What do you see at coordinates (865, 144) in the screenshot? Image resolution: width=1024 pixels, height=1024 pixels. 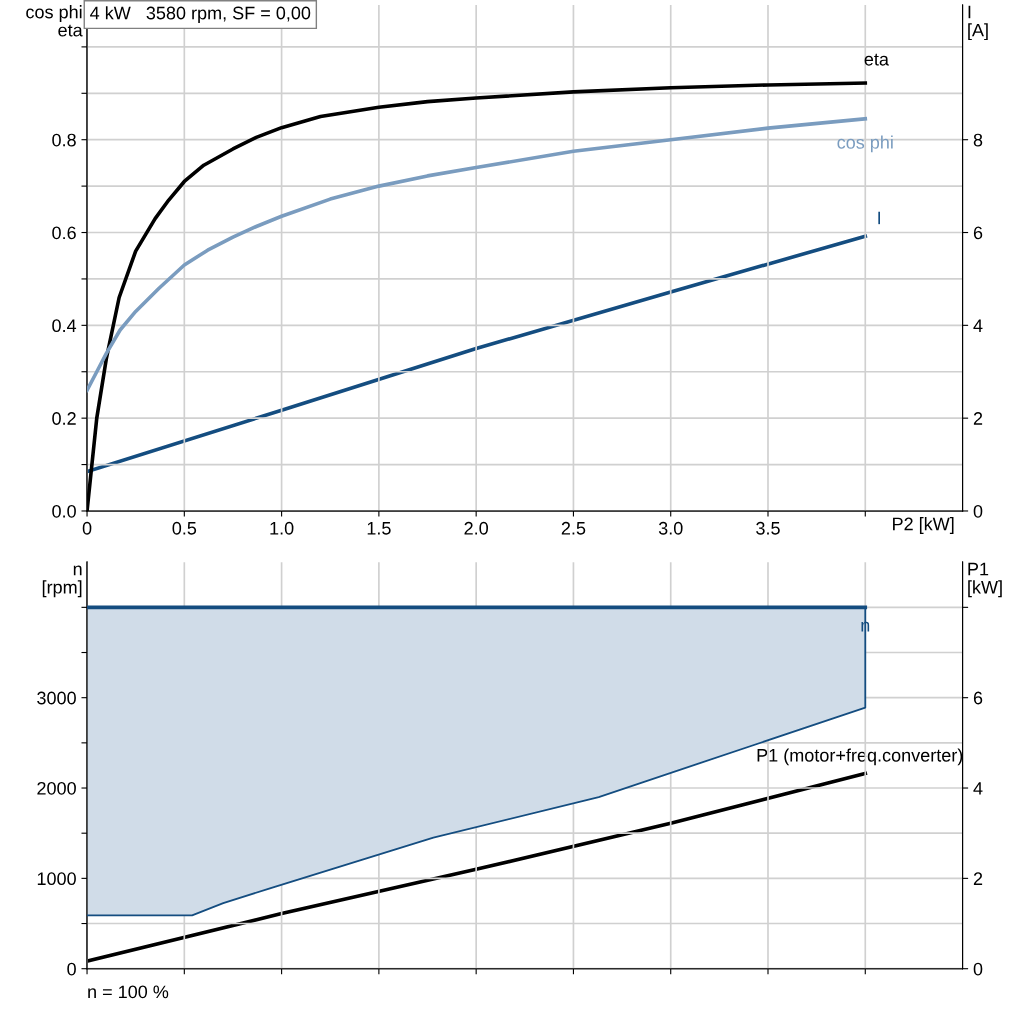 I see `series-label: cos phi` at bounding box center [865, 144].